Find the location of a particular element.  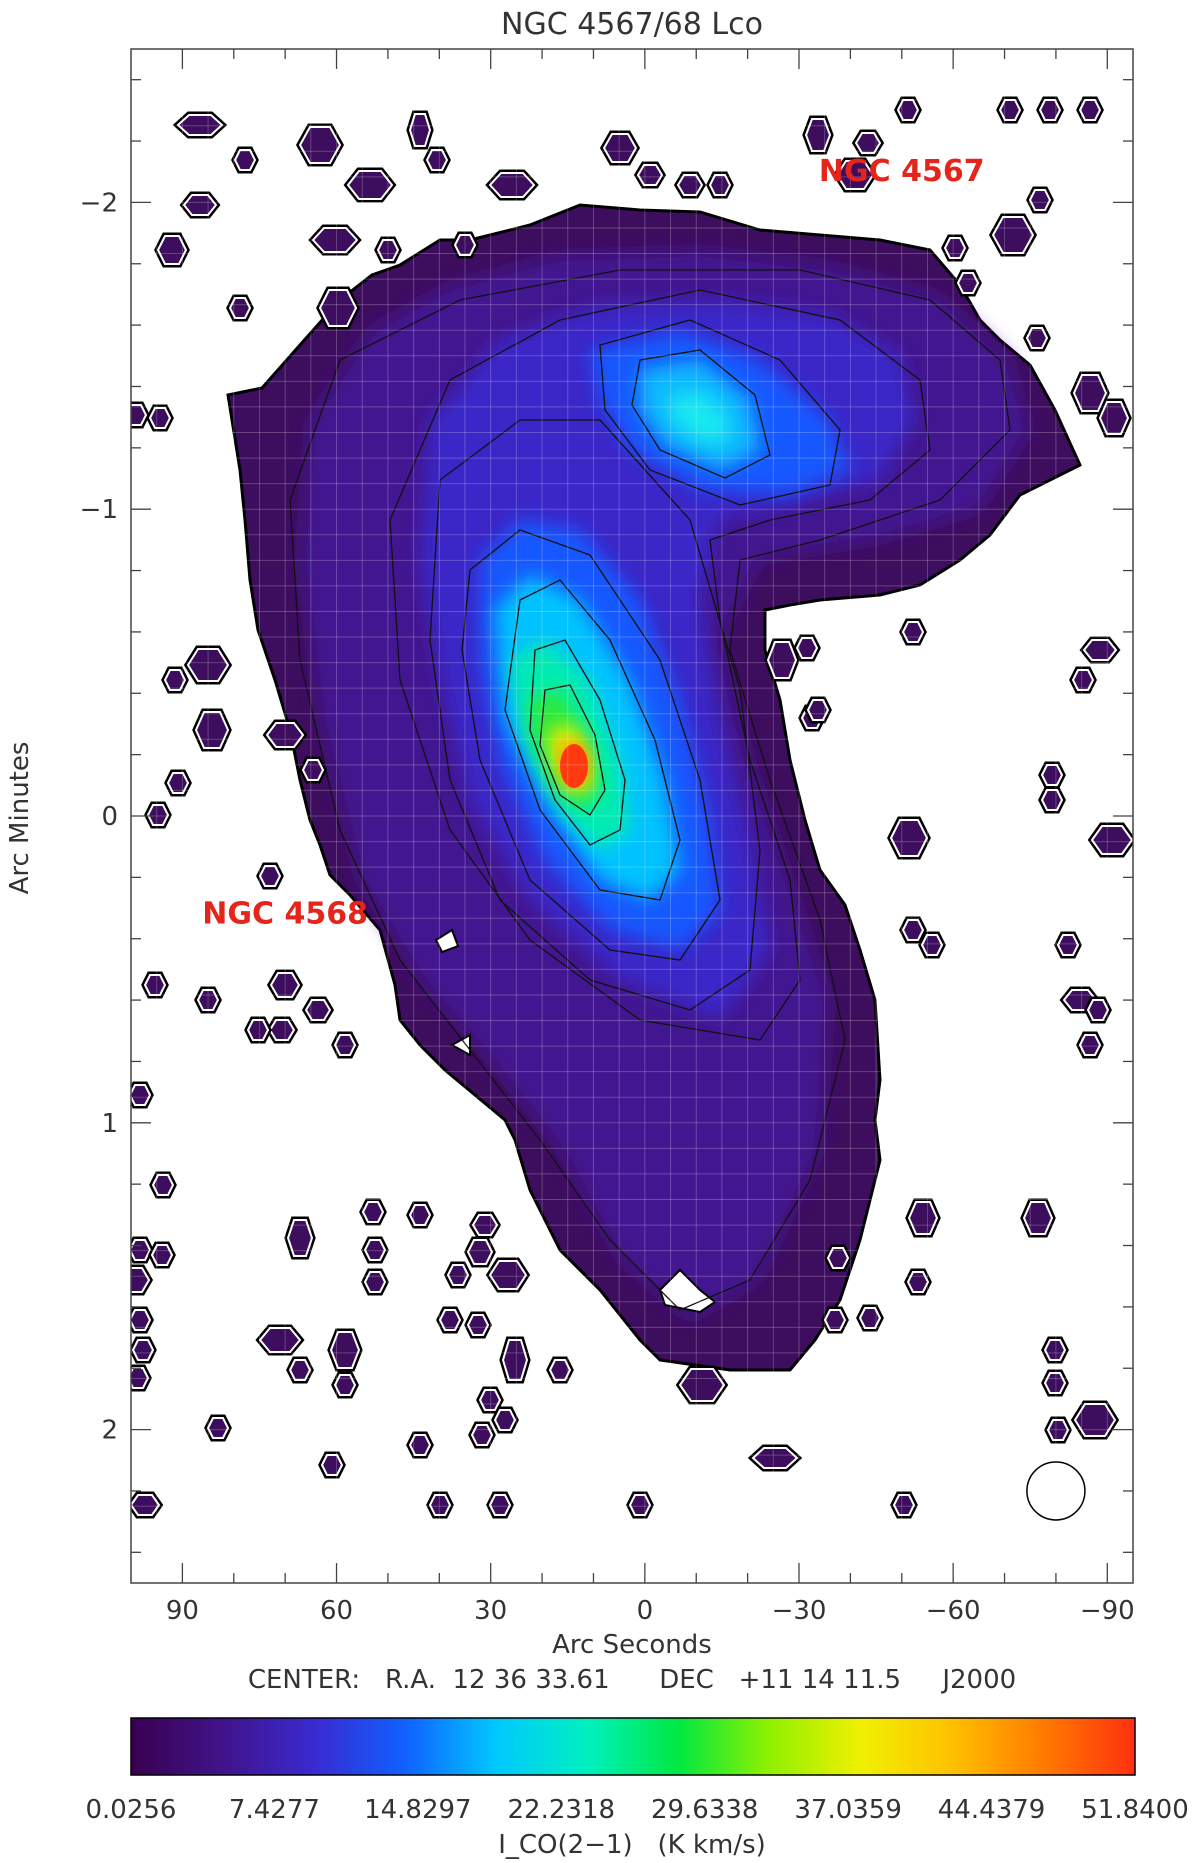

y-tick-label: −1 is located at coordinates (99, 510).